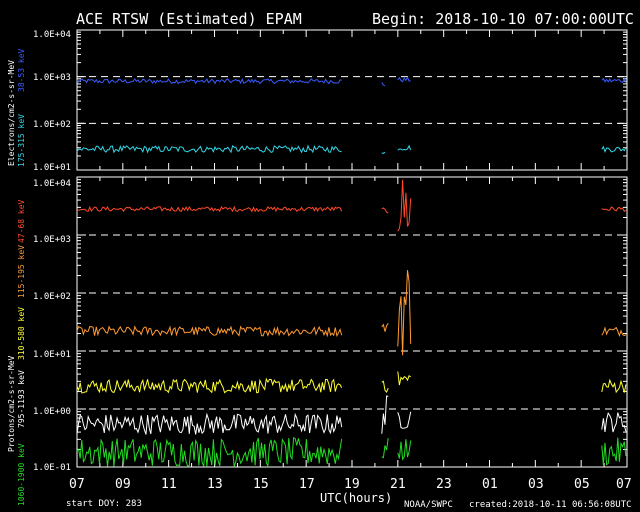  I want to click on electron-ytick-label: 1.0E+02, so click(52, 125).